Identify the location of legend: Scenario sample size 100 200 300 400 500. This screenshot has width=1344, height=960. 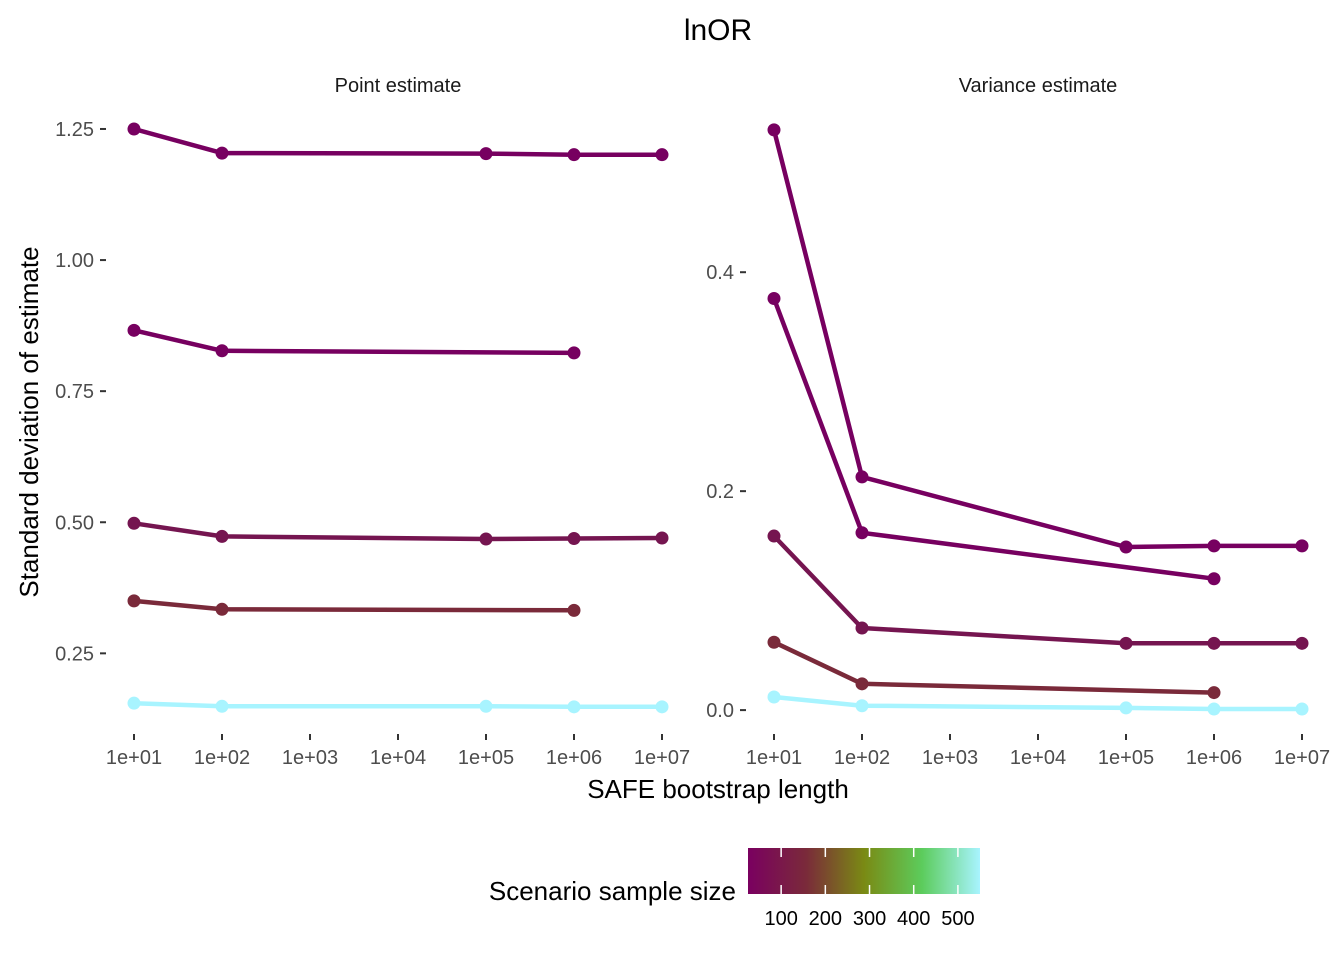
(734, 889).